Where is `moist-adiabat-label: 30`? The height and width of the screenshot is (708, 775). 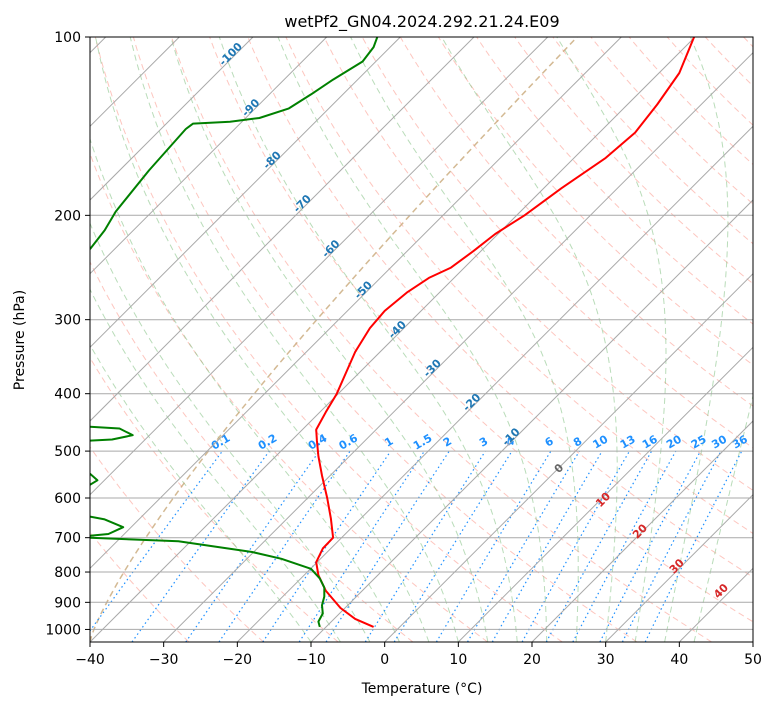 moist-adiabat-label: 30 is located at coordinates (677, 566).